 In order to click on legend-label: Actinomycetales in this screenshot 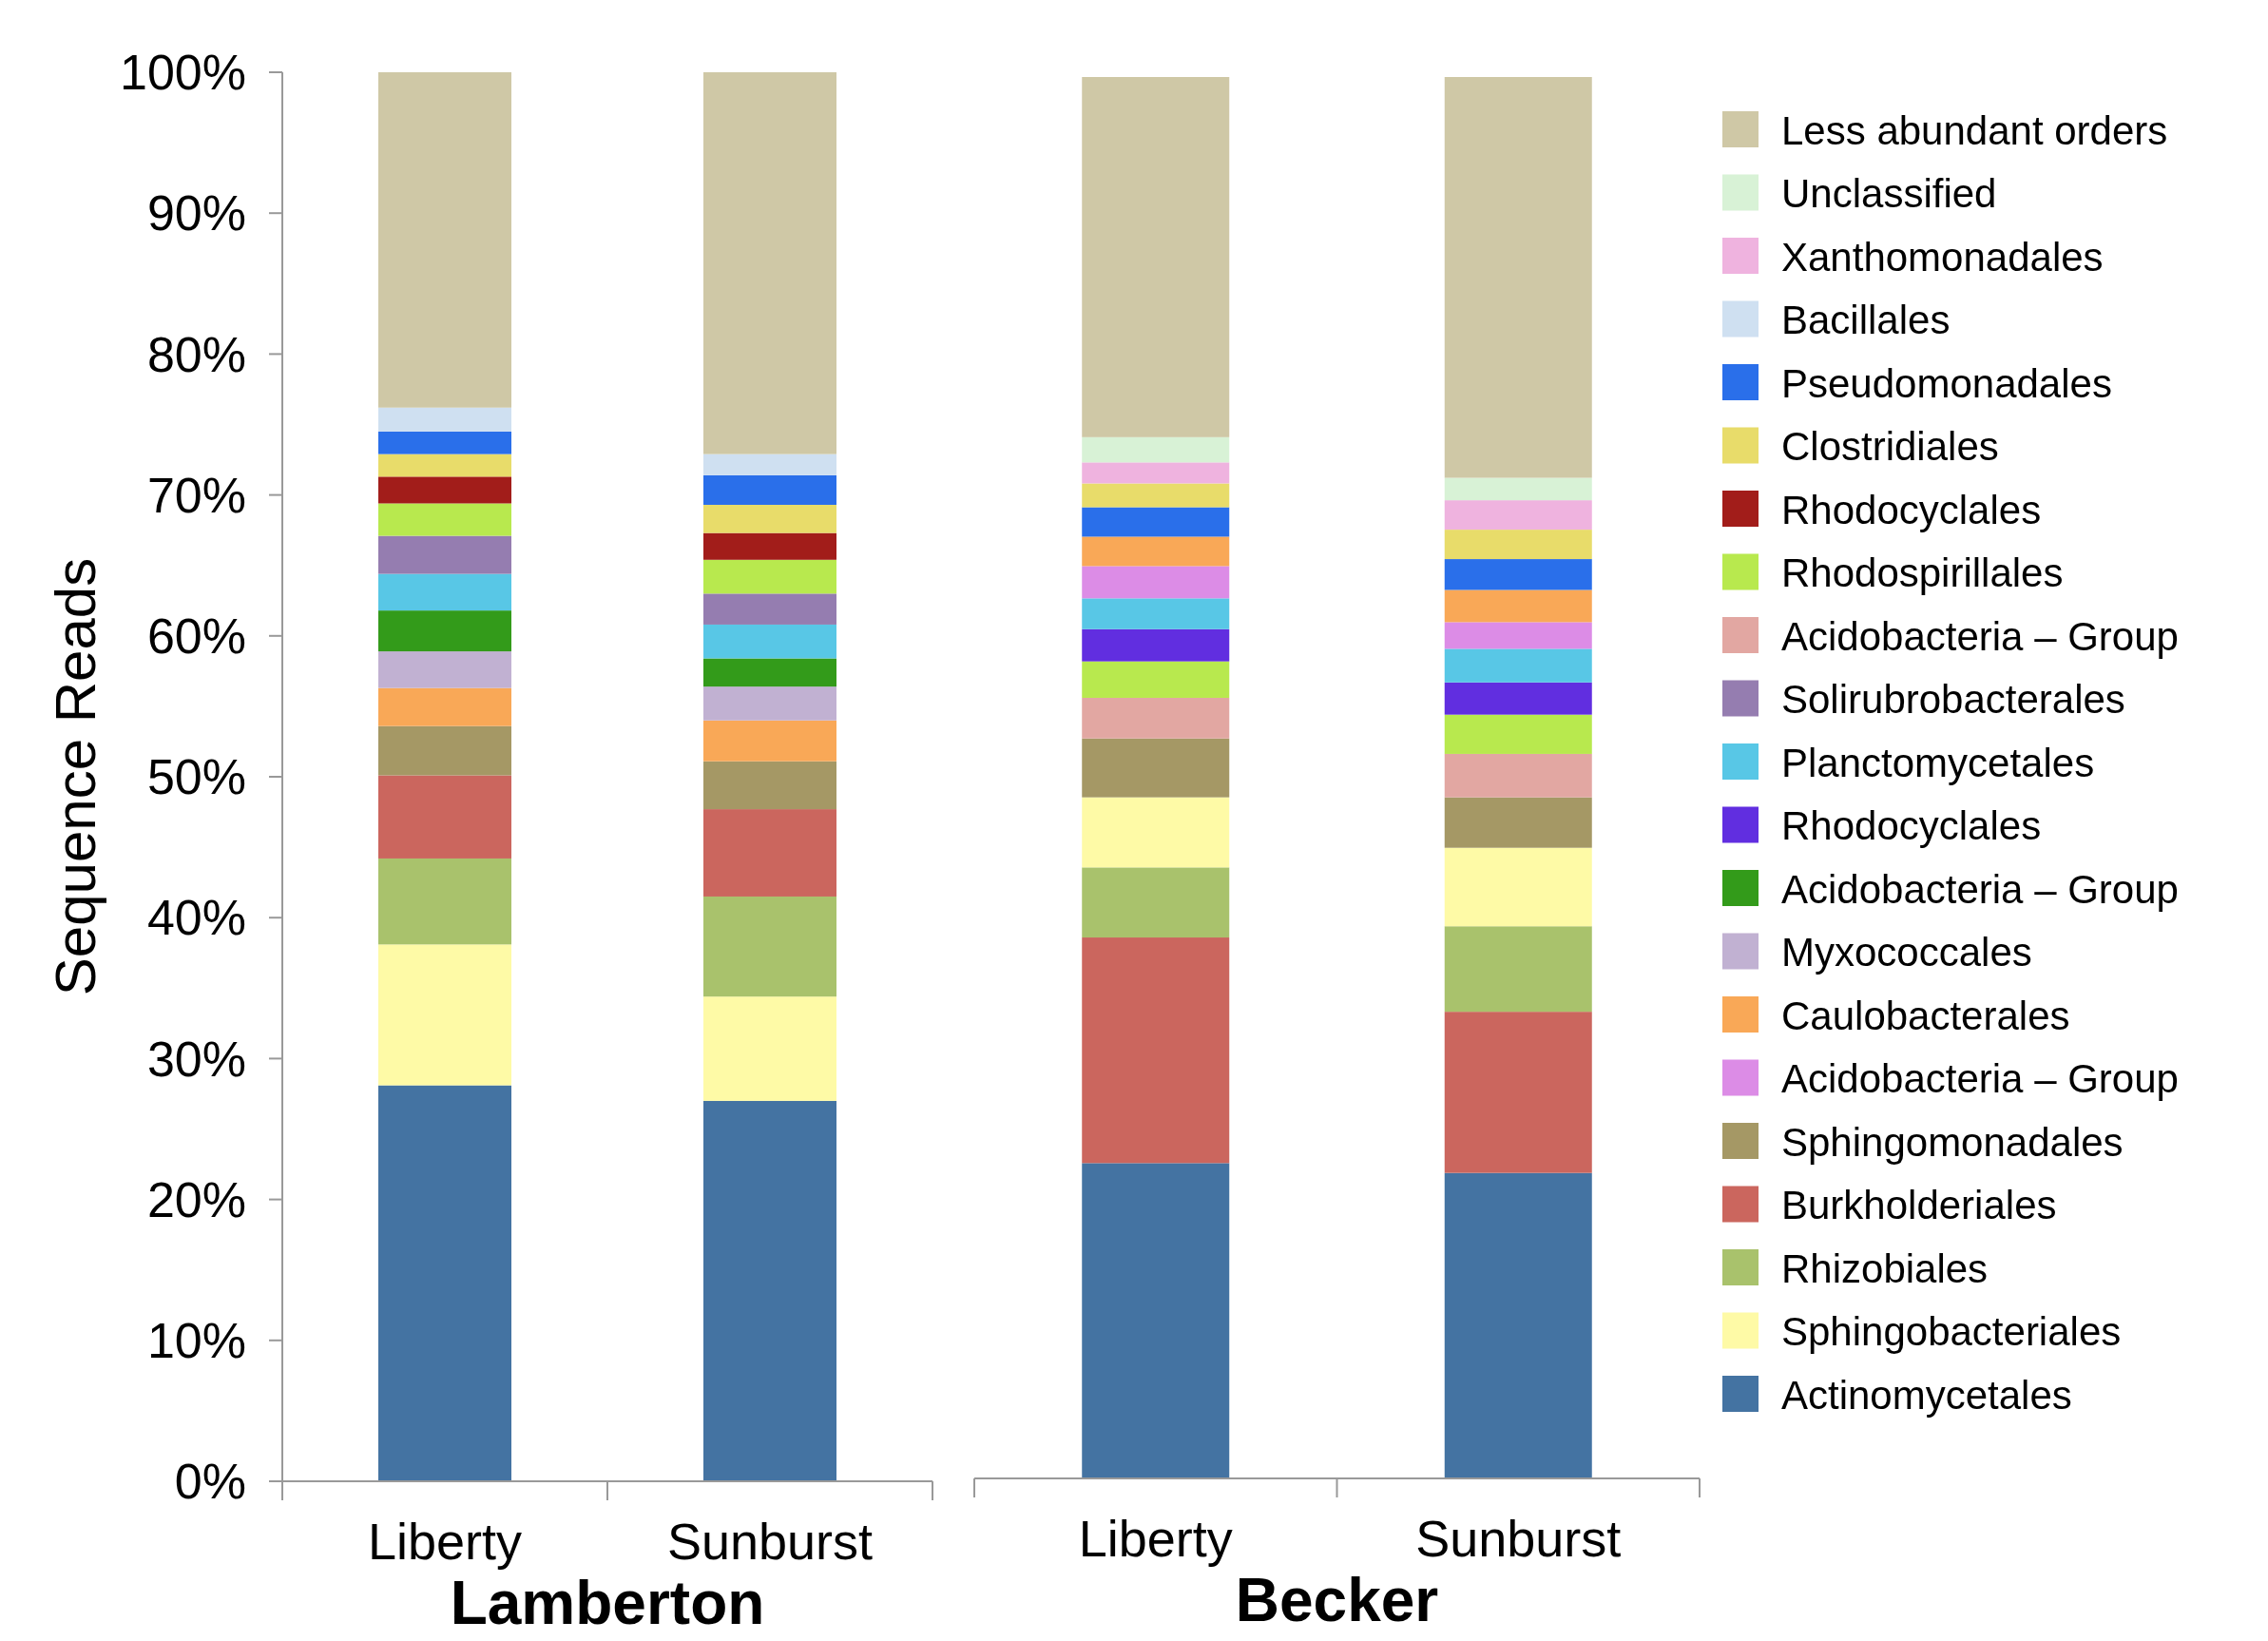, I will do `click(1926, 1395)`.